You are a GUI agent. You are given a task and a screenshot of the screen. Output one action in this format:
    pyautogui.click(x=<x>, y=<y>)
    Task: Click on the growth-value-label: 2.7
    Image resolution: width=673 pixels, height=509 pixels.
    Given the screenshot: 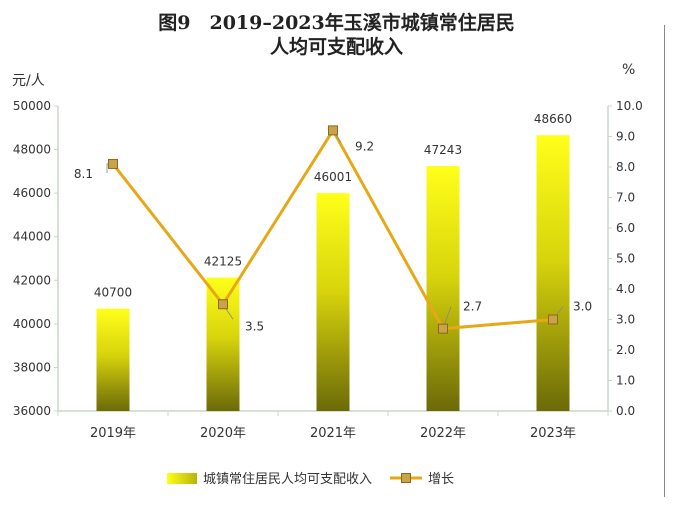 What is the action you would take?
    pyautogui.click(x=472, y=307)
    